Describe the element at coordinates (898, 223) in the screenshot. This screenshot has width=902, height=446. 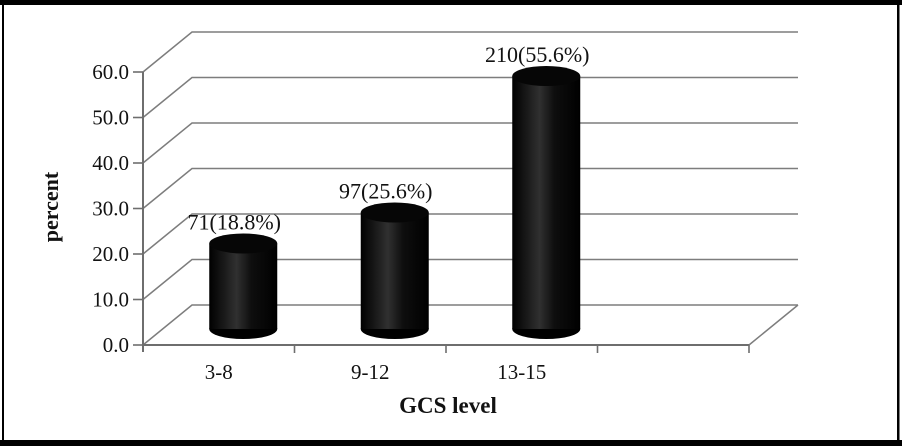
I see `frame-right` at that location.